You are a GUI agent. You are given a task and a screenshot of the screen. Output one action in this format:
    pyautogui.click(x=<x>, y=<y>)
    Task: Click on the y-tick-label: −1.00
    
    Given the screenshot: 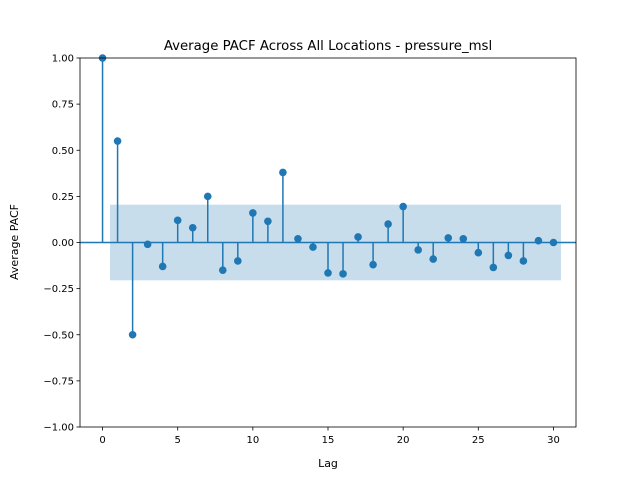 What is the action you would take?
    pyautogui.click(x=58, y=428)
    